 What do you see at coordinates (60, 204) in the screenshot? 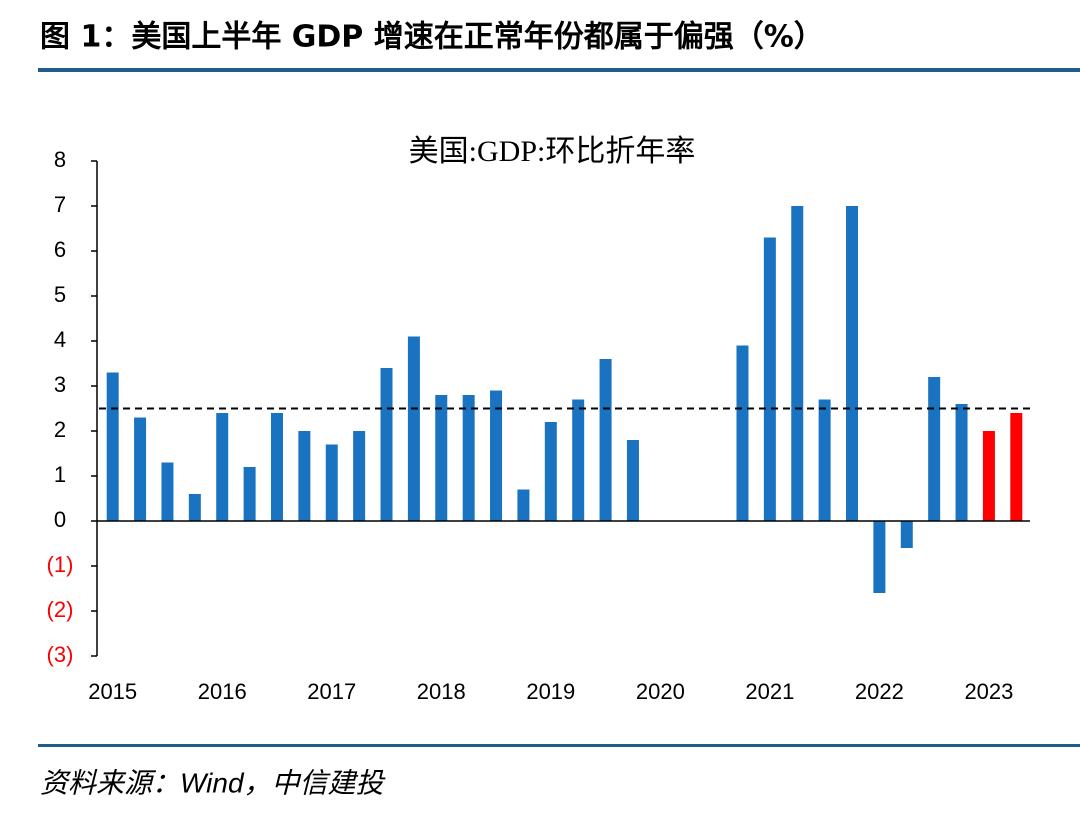
I see `y-tick-label: 7` at bounding box center [60, 204].